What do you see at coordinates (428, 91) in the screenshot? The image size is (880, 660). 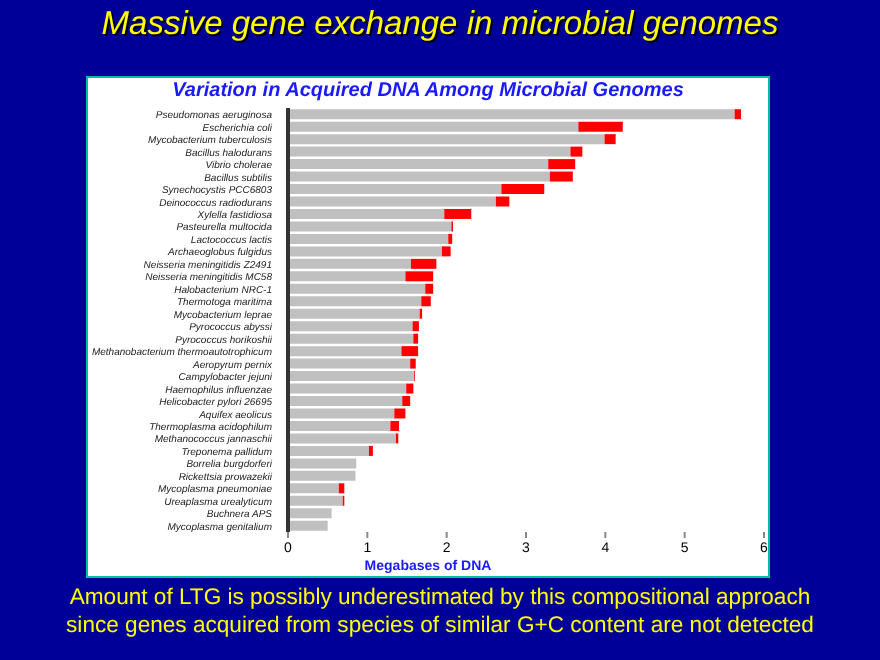 I see `chart-subtitle: Variation in Acquired DNA Among Microbial Genomes` at bounding box center [428, 91].